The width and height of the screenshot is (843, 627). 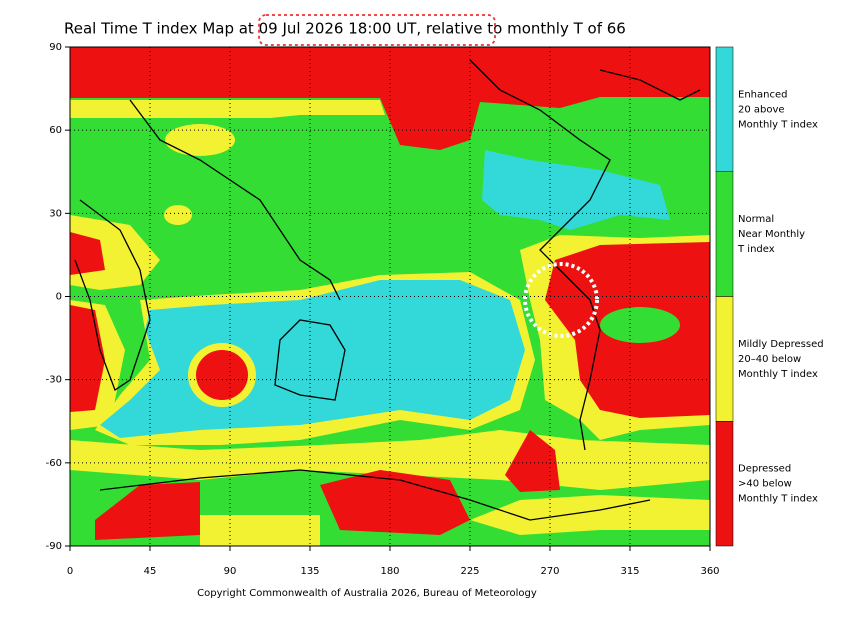 I want to click on legend-label: 20 above, so click(x=761, y=109).